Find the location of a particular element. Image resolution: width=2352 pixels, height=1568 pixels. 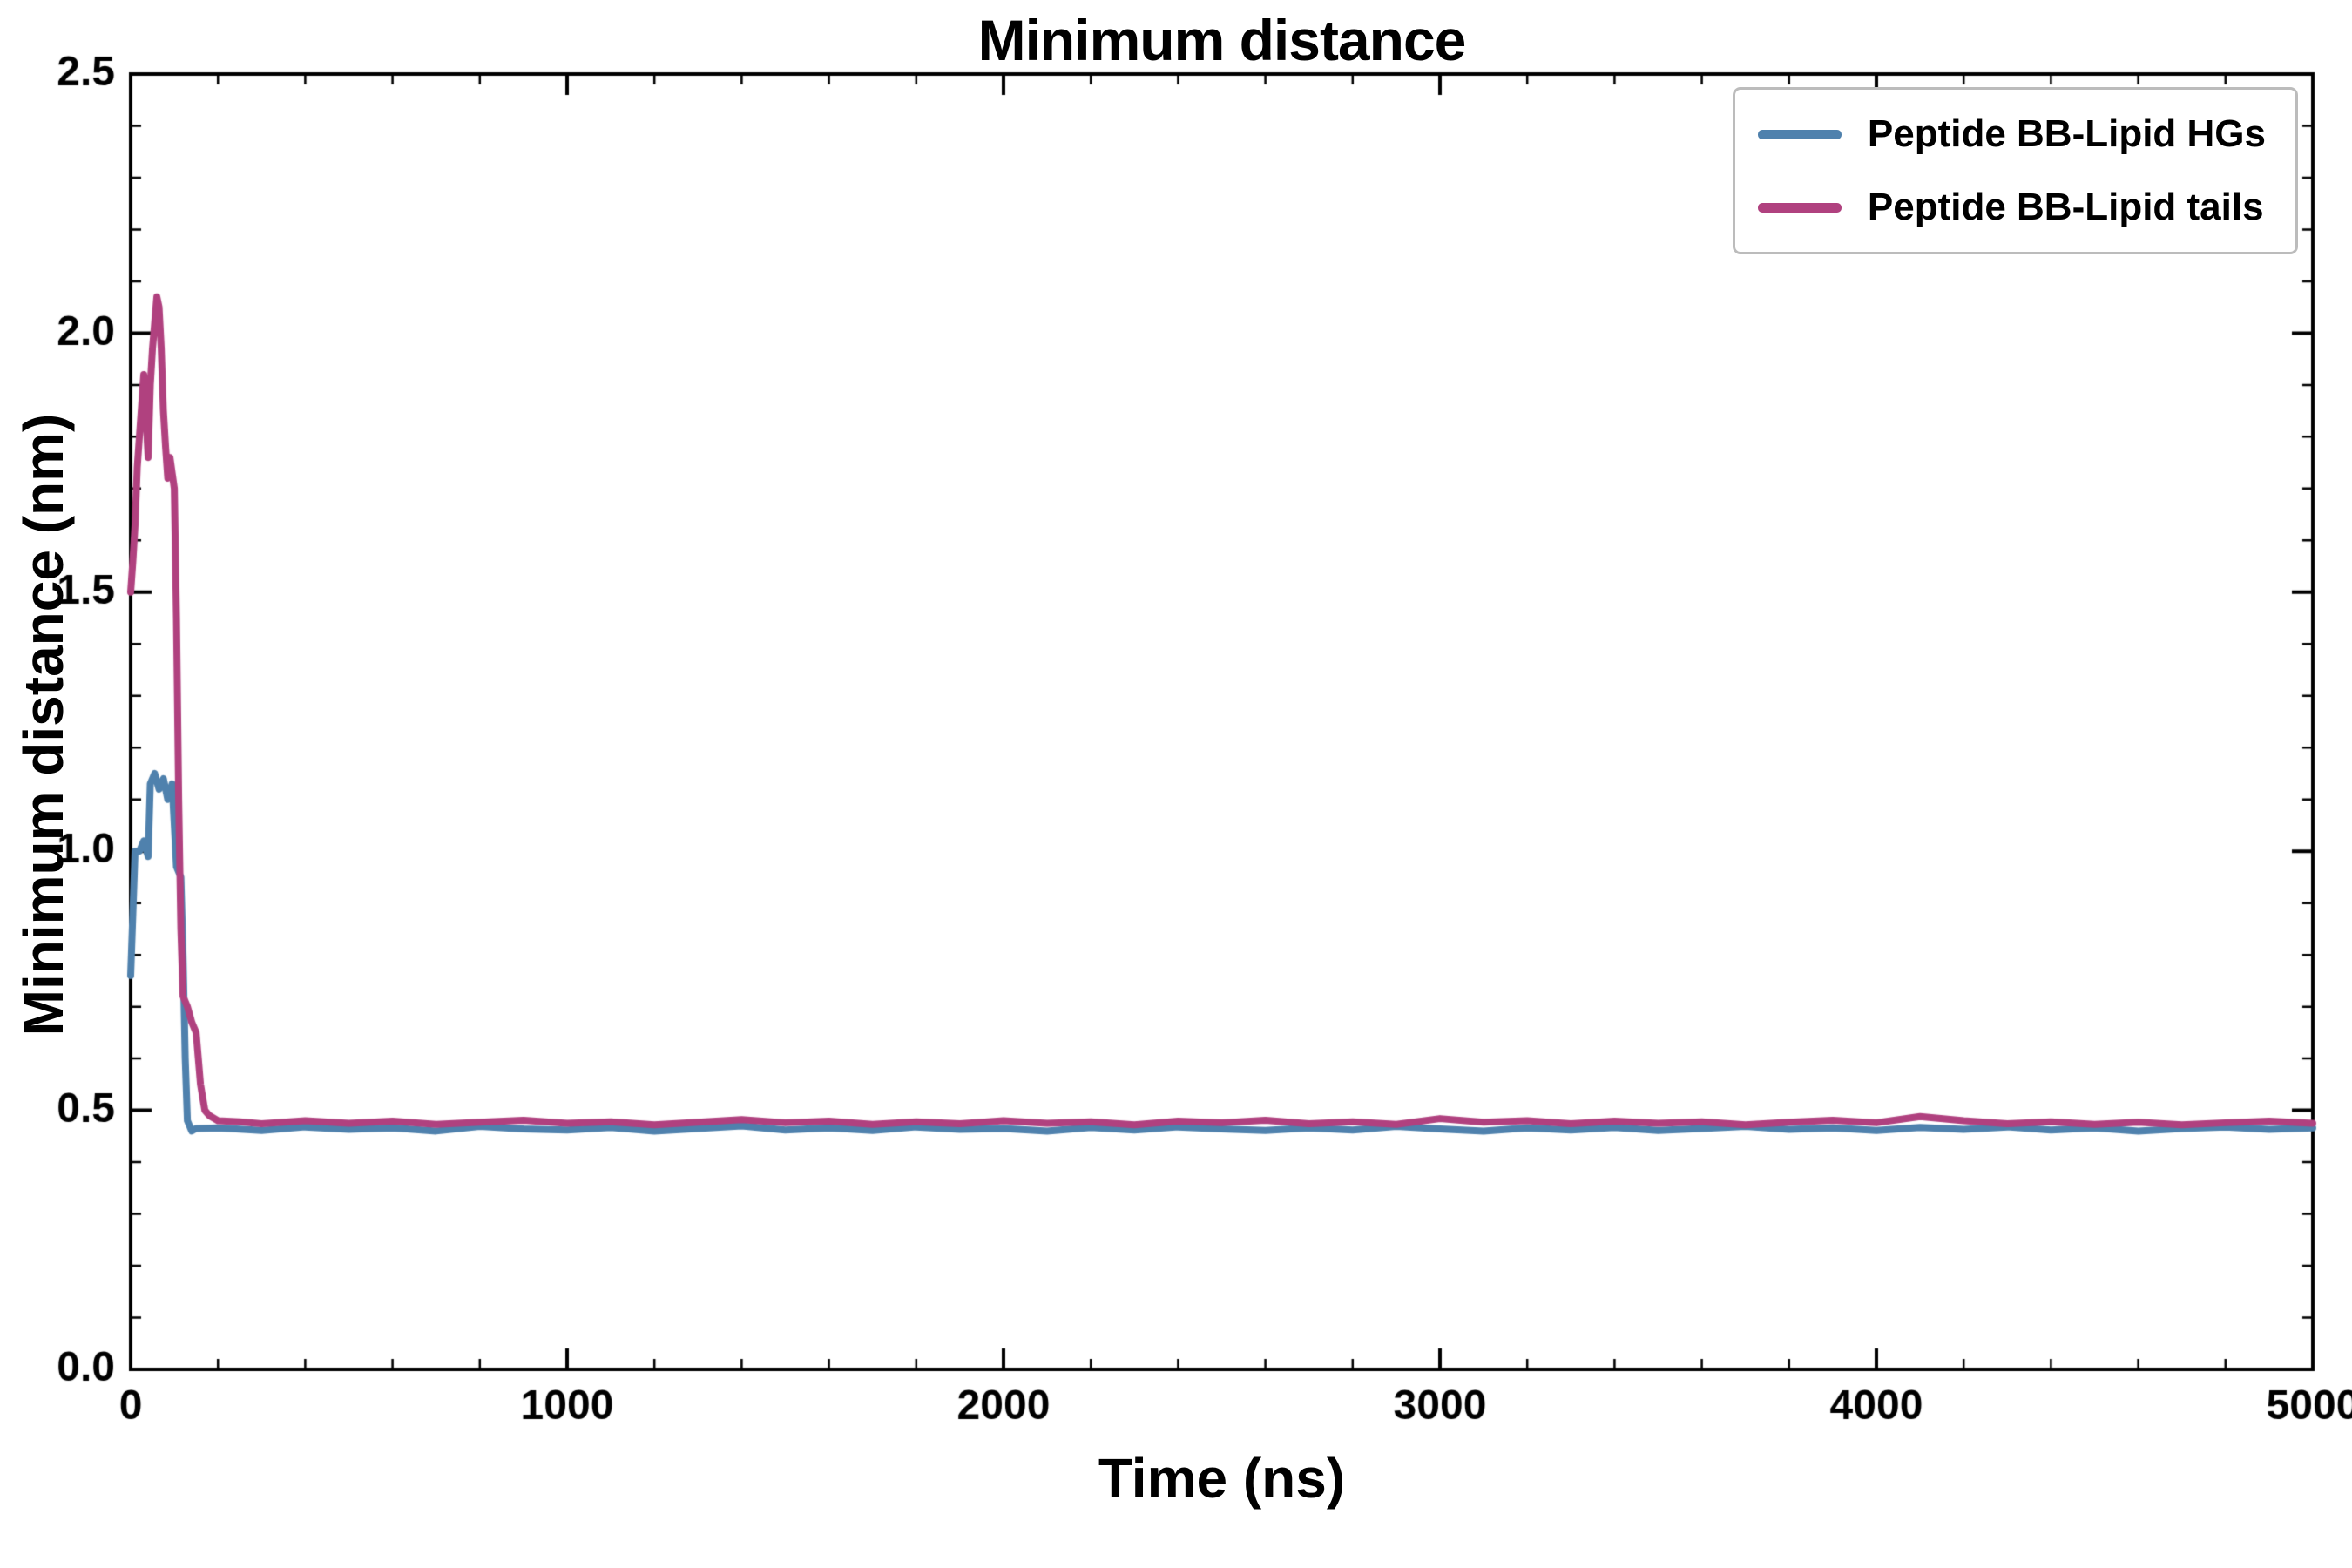

chart-title: Minimum distance is located at coordinates (1222, 40).